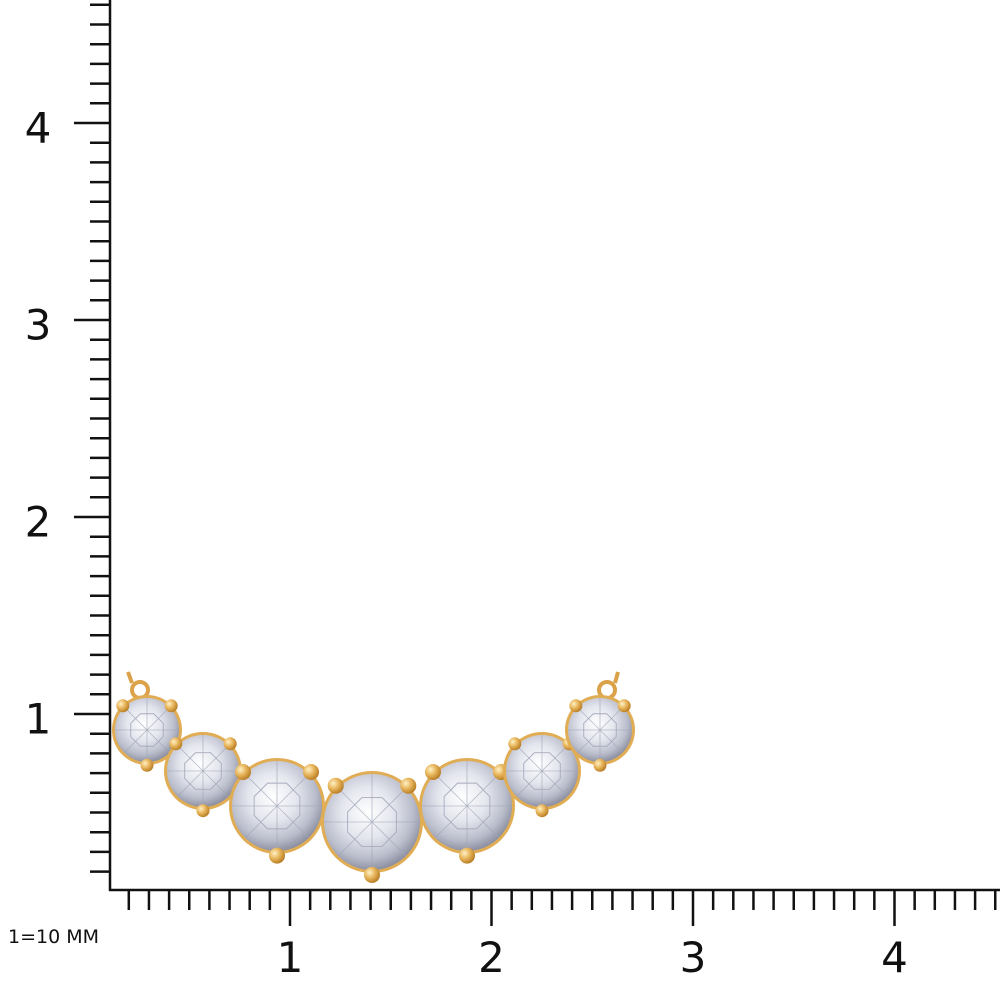  I want to click on y-label: 1, so click(38, 719).